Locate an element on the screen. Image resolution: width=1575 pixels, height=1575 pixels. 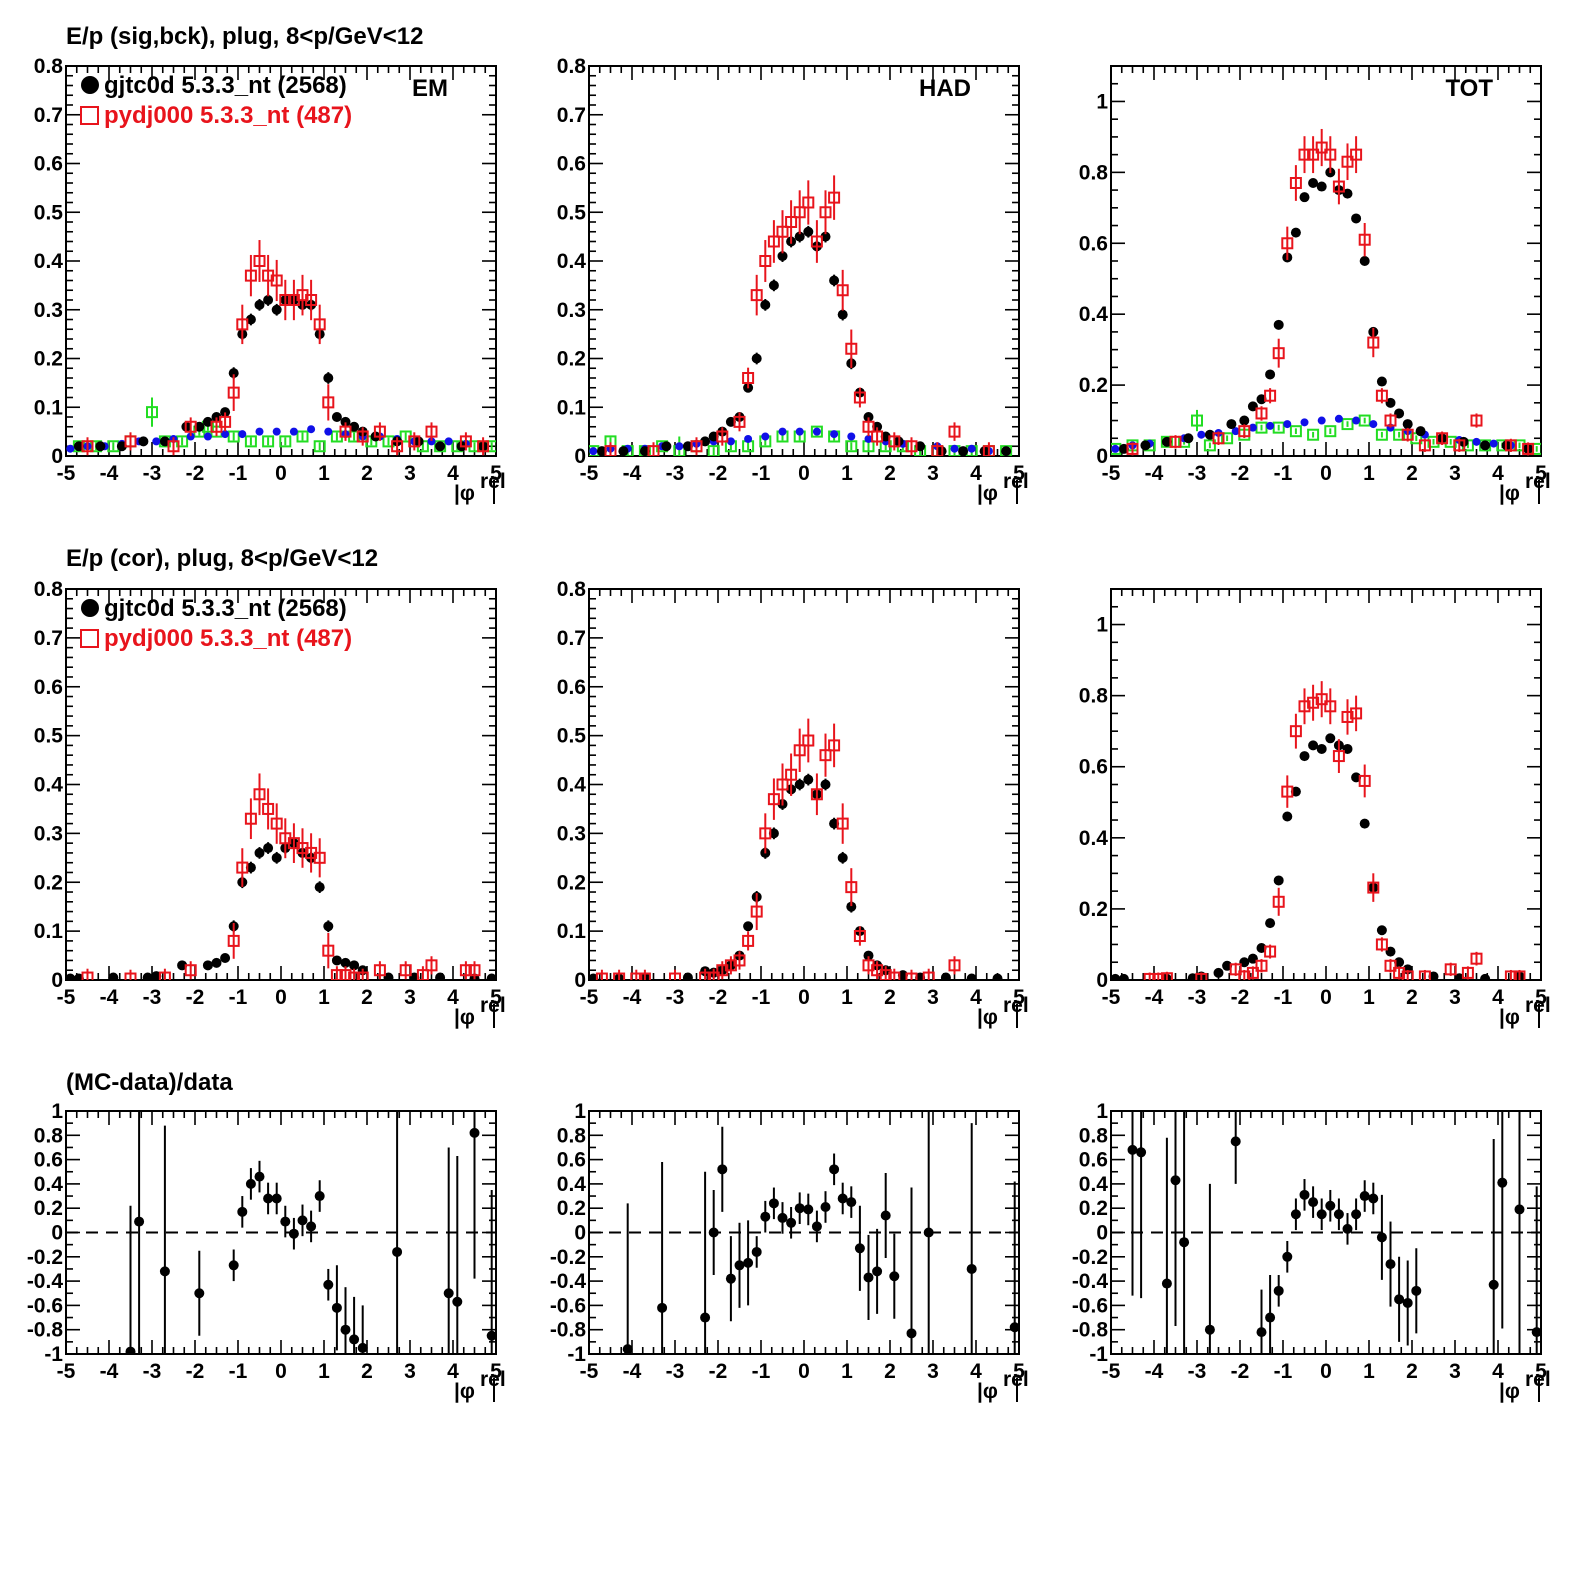
y-tick-label: -1 is located at coordinates (53, 1354).